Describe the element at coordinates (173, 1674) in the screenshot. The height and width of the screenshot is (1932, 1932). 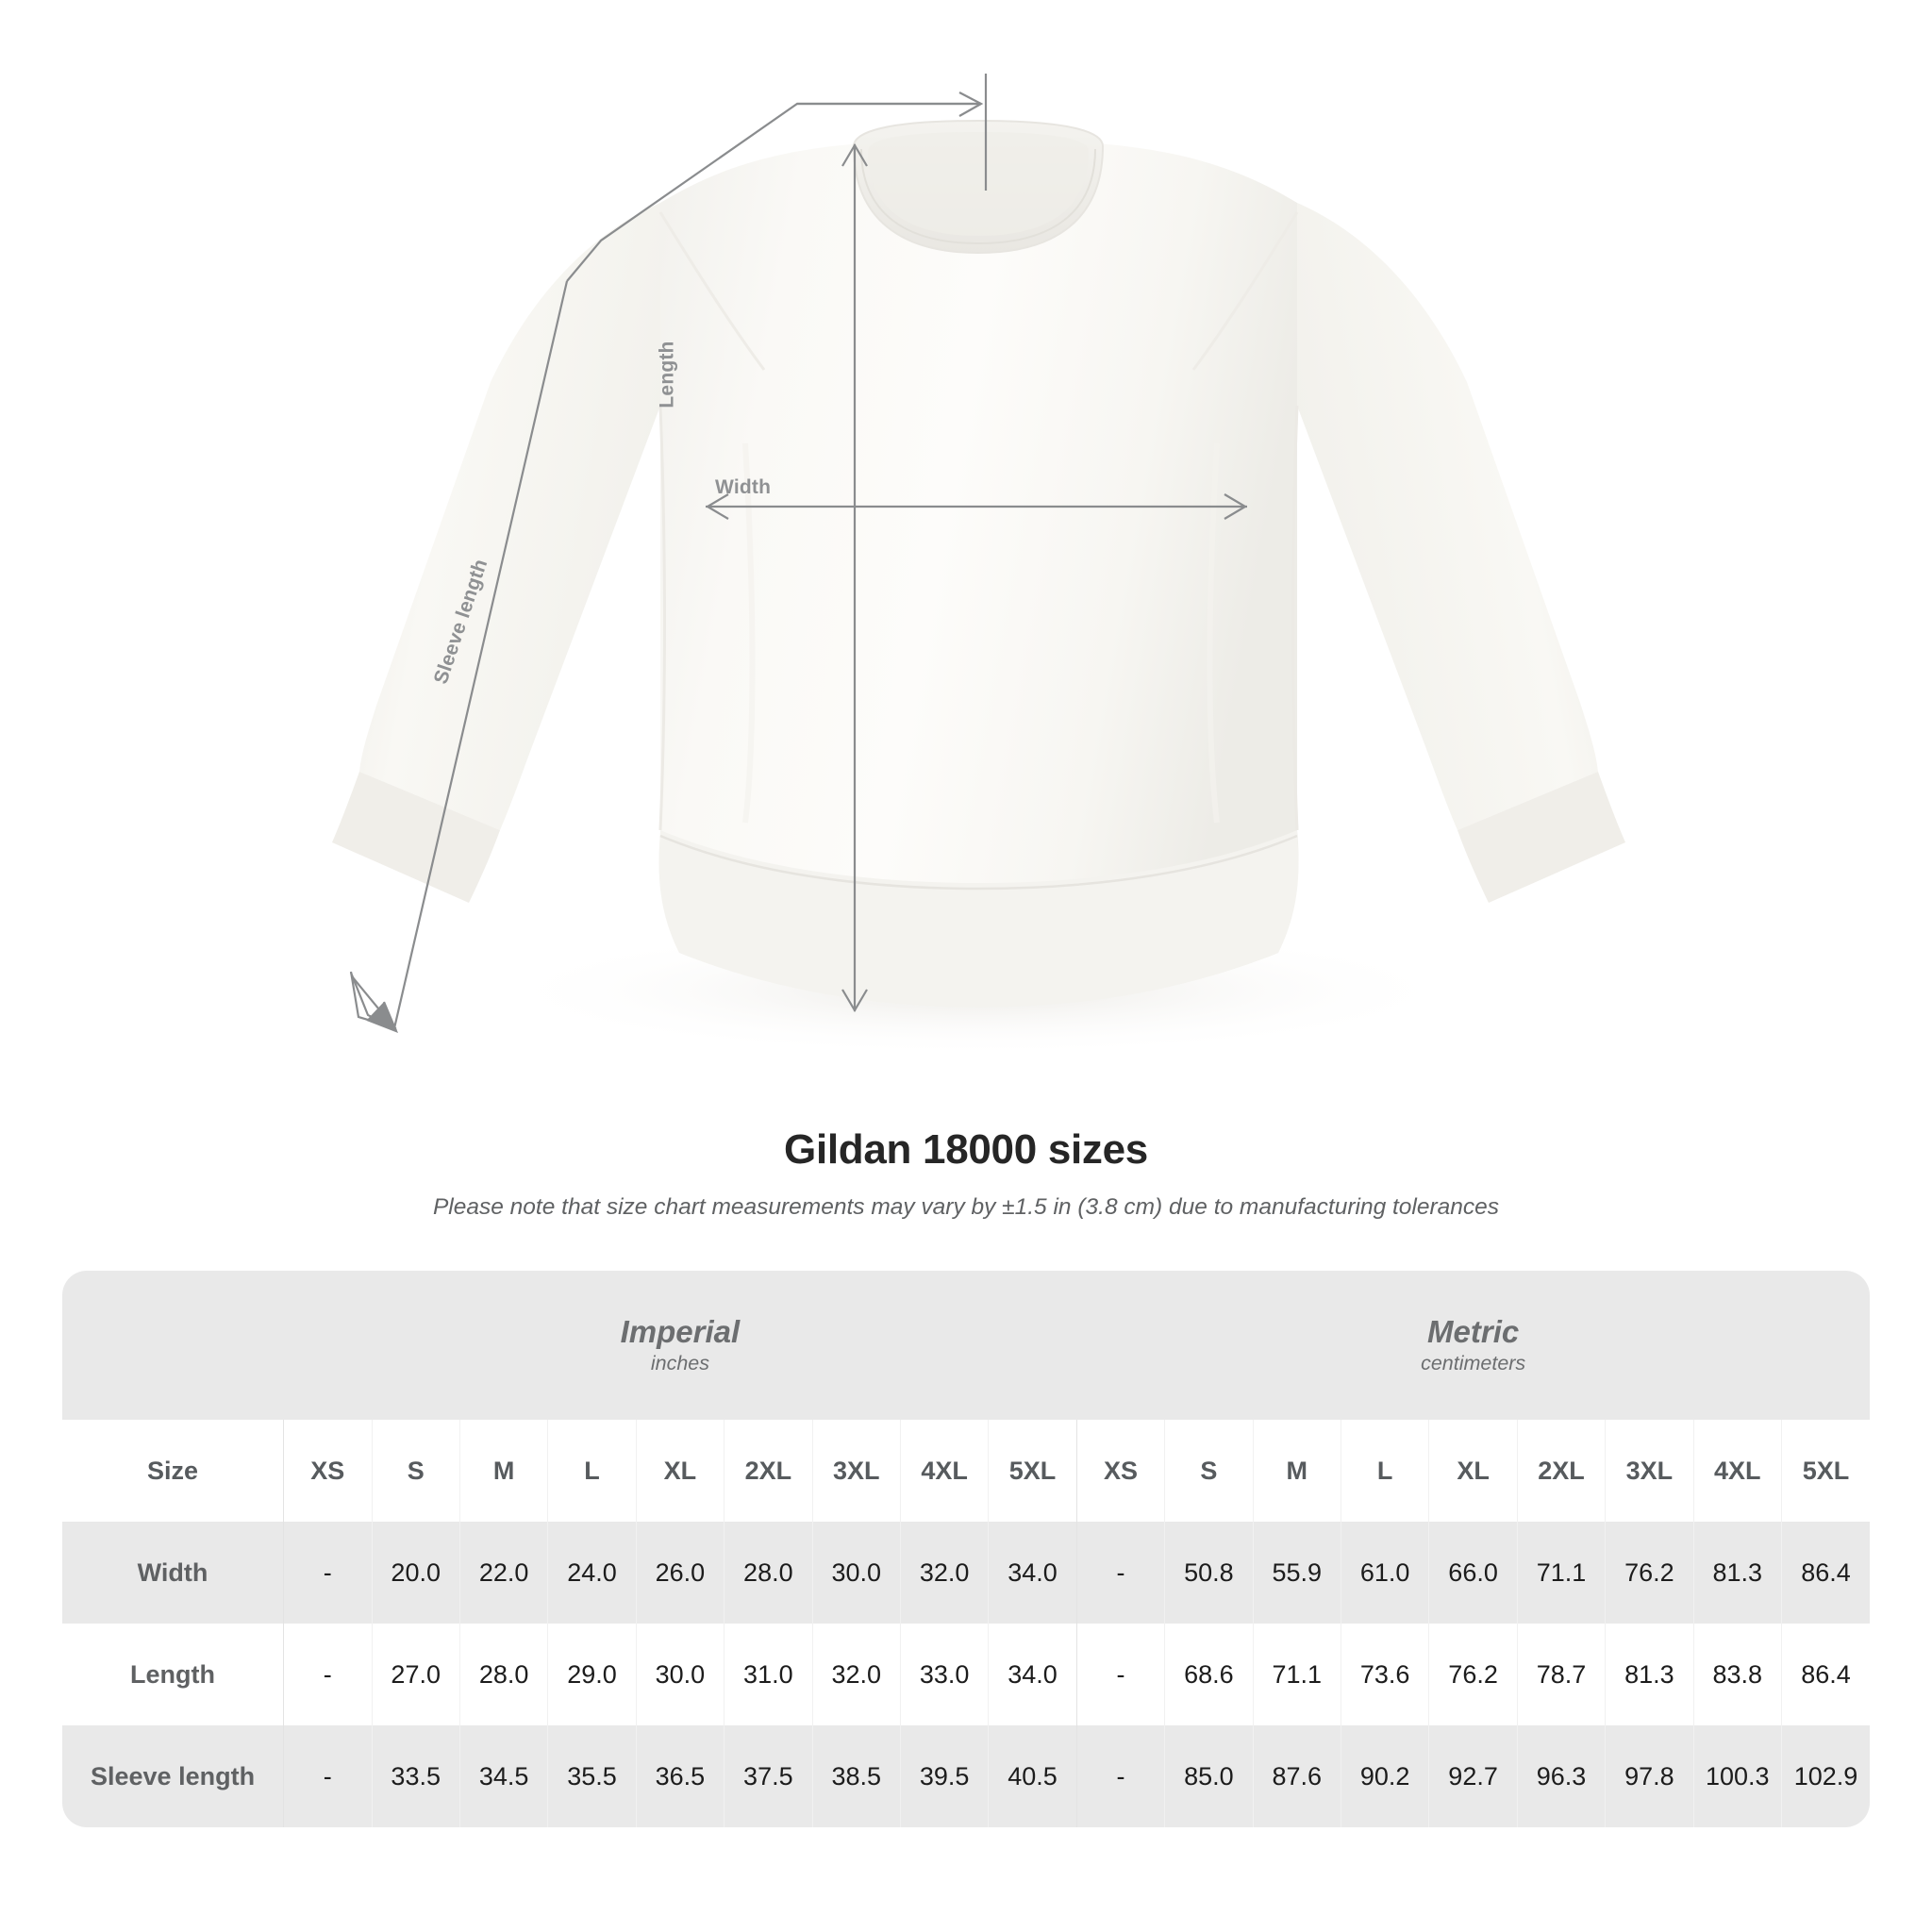
I see `row-label-length: Length` at that location.